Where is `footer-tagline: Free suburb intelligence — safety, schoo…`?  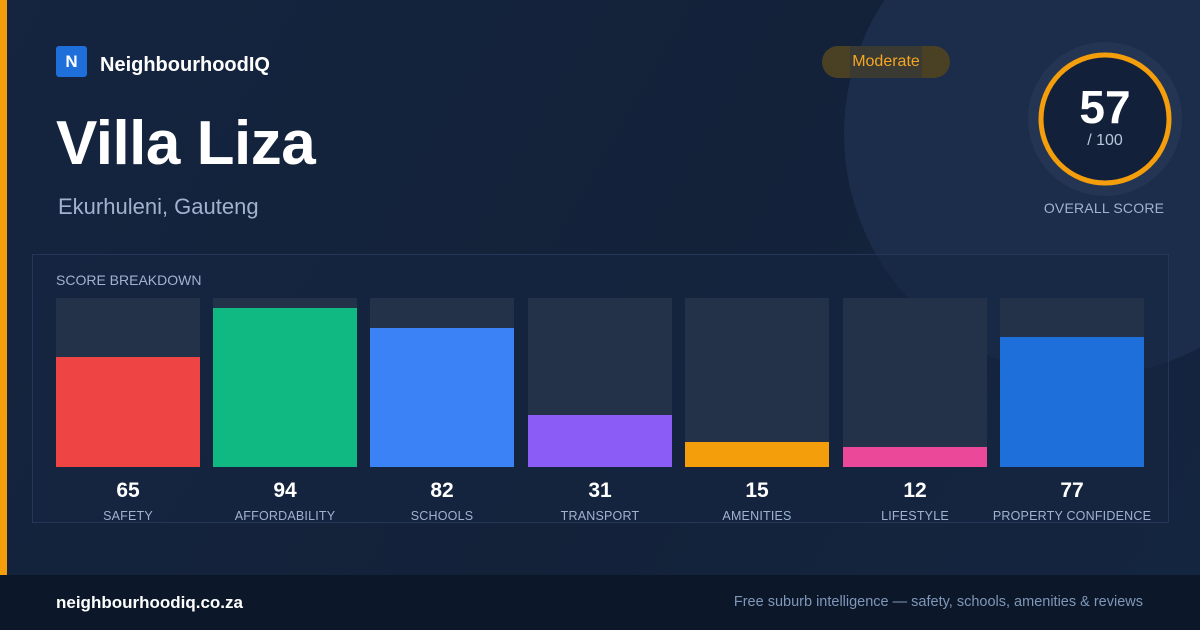
footer-tagline: Free suburb intelligence — safety, schoo… is located at coordinates (938, 602).